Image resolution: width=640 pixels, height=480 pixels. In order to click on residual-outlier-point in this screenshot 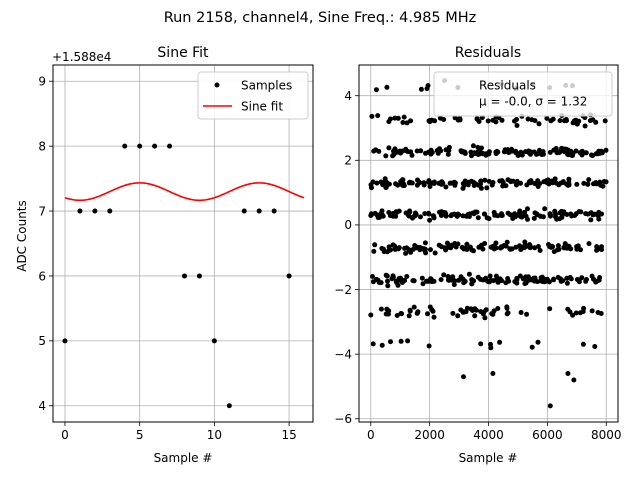, I will do `click(463, 377)`.